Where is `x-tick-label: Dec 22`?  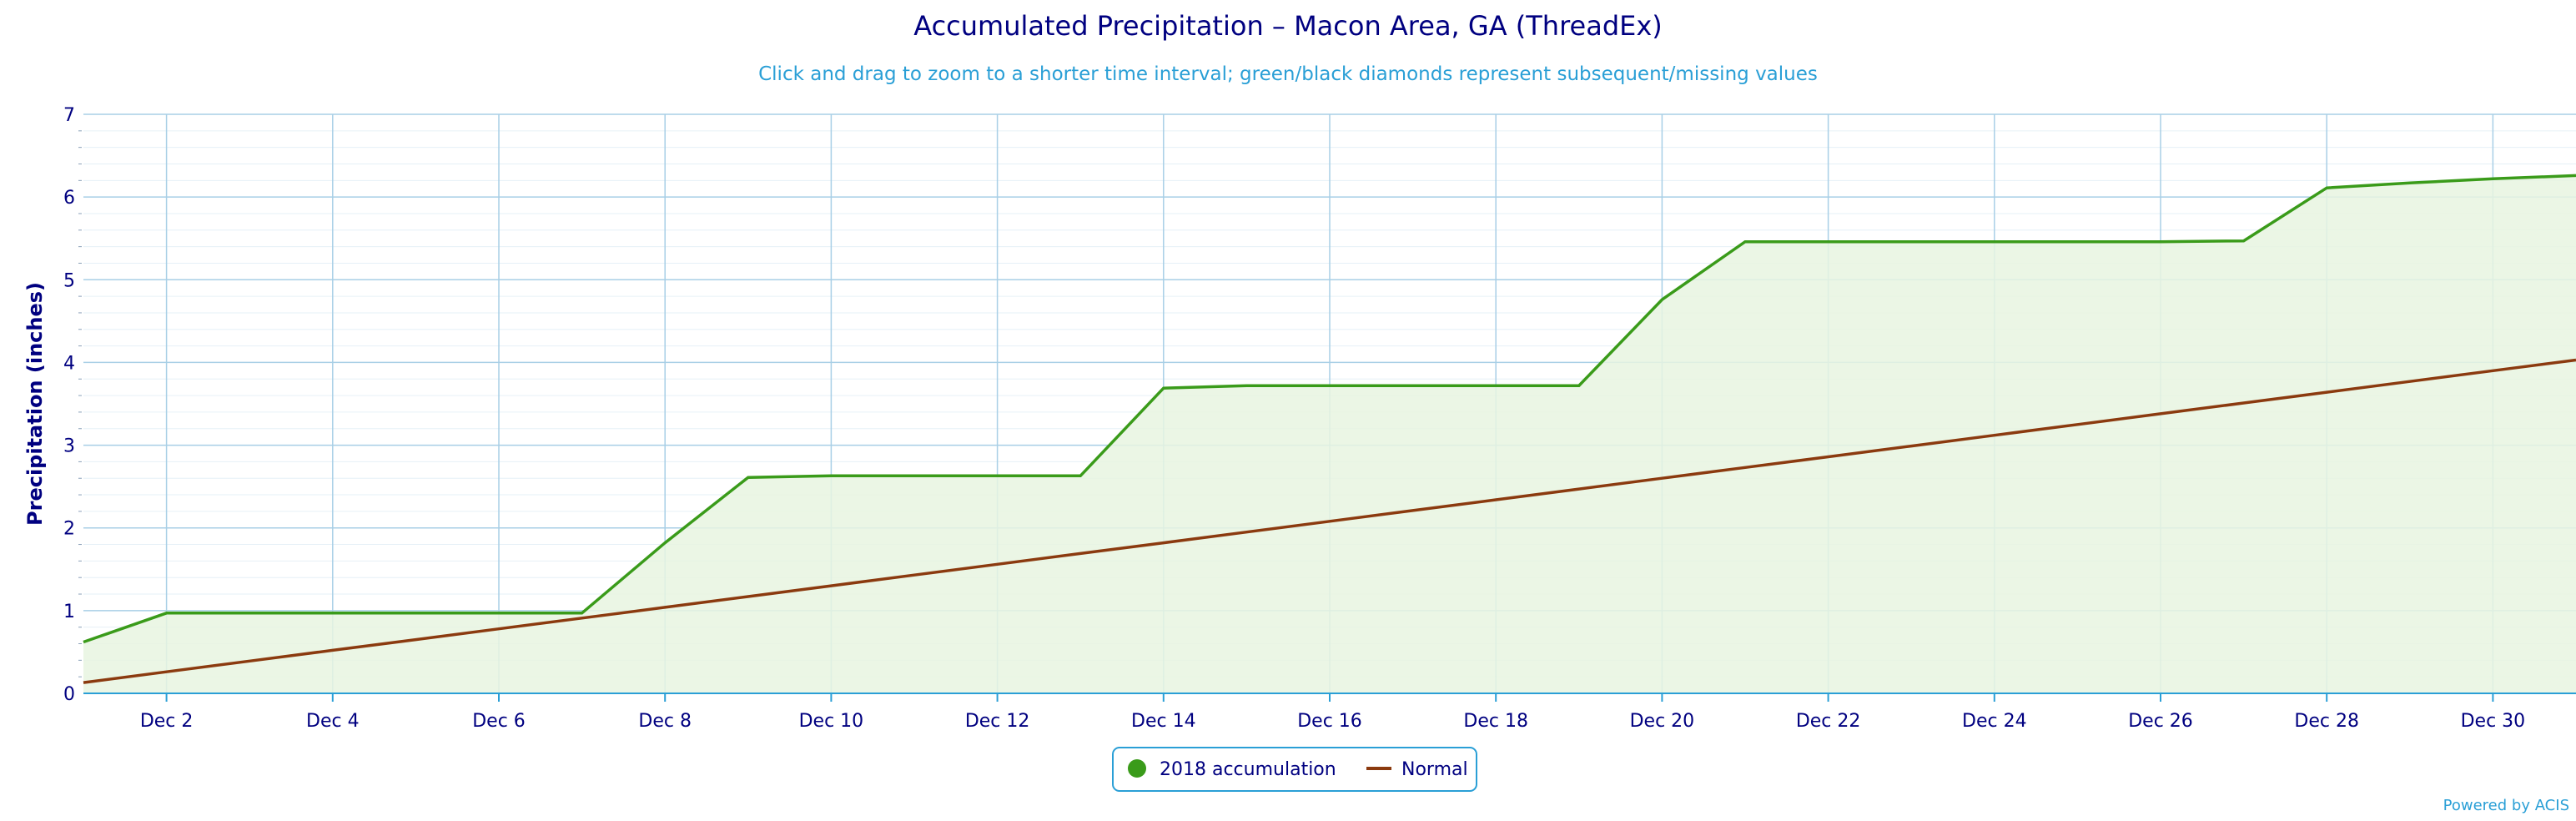 x-tick-label: Dec 22 is located at coordinates (1828, 722).